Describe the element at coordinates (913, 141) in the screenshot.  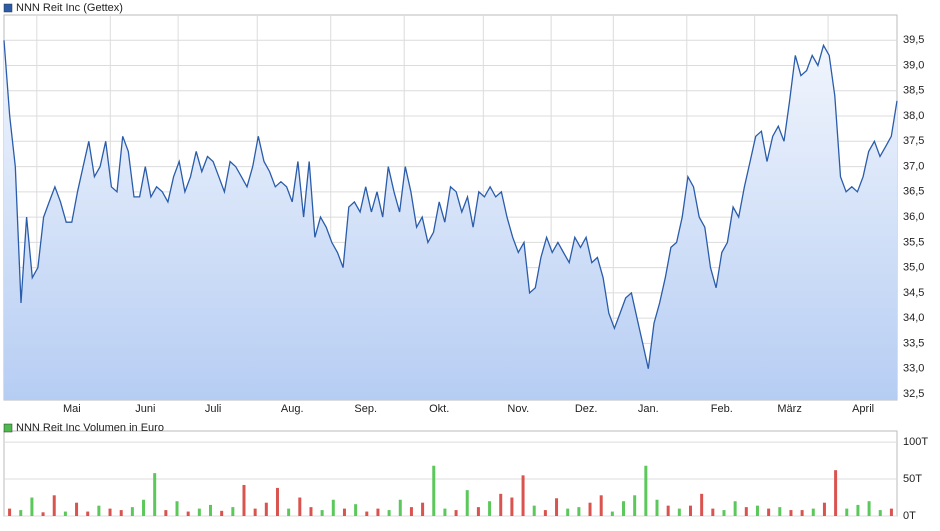
I see `y-tick-label: 37,5` at that location.